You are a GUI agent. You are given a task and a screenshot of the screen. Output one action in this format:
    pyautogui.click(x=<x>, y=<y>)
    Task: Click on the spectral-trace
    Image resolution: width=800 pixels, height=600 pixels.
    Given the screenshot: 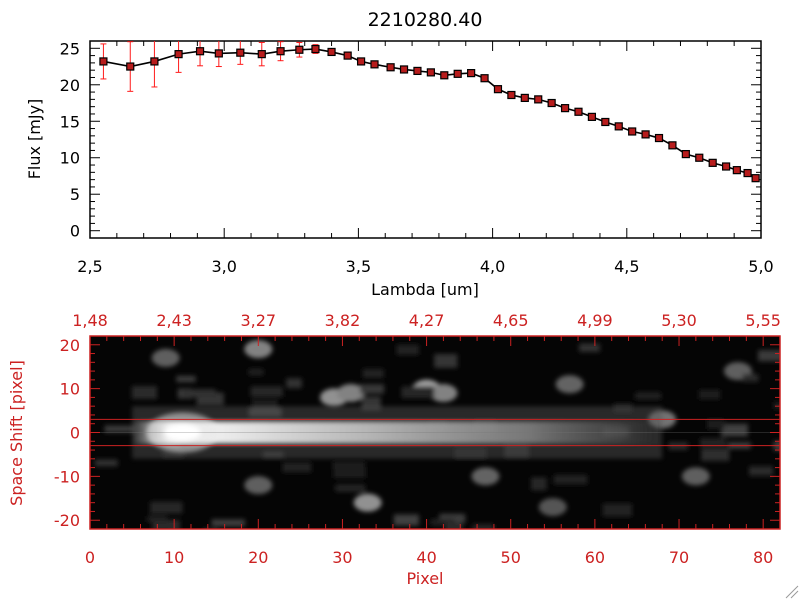 What is the action you would take?
    pyautogui.click(x=435, y=432)
    